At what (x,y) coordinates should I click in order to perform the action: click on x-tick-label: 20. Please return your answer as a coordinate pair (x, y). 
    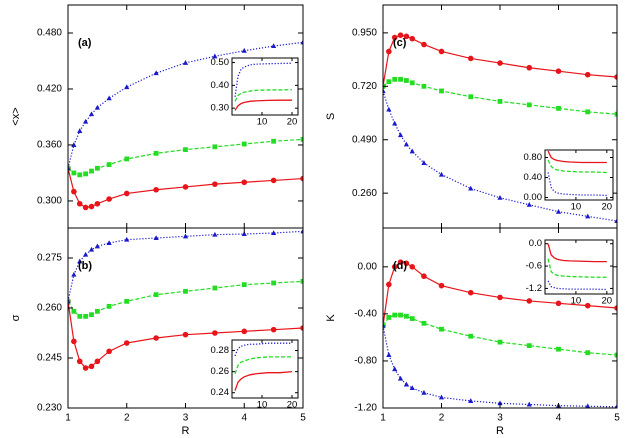
    Looking at the image, I should click on (607, 207).